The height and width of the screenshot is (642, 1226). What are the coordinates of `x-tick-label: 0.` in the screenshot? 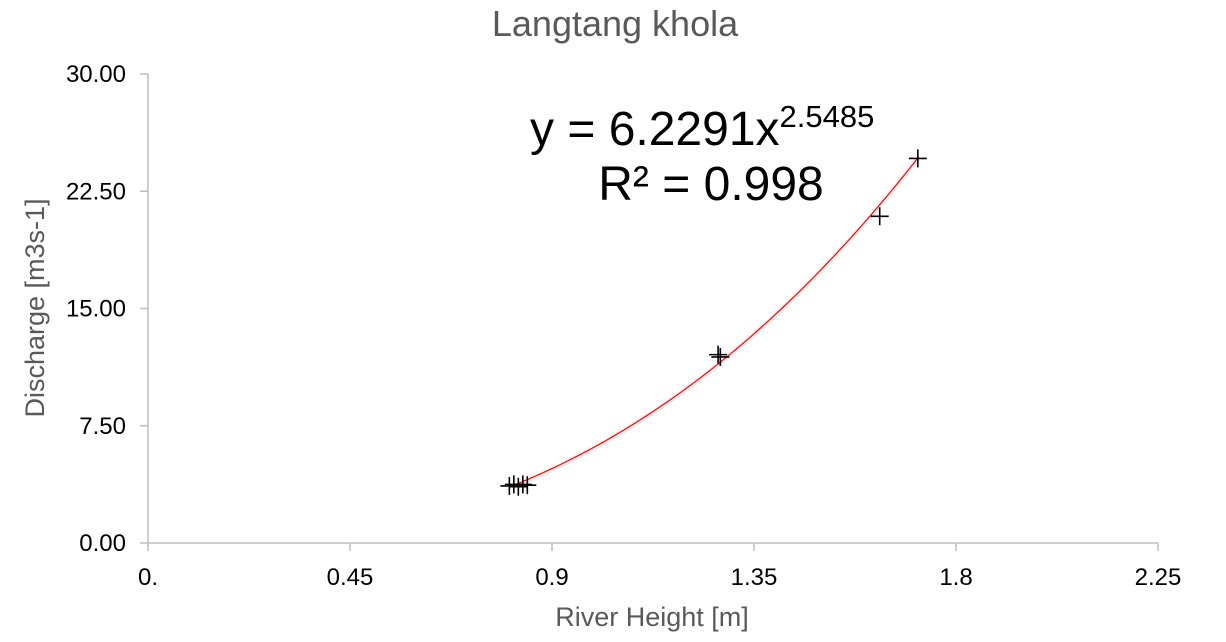 It's located at (148, 577).